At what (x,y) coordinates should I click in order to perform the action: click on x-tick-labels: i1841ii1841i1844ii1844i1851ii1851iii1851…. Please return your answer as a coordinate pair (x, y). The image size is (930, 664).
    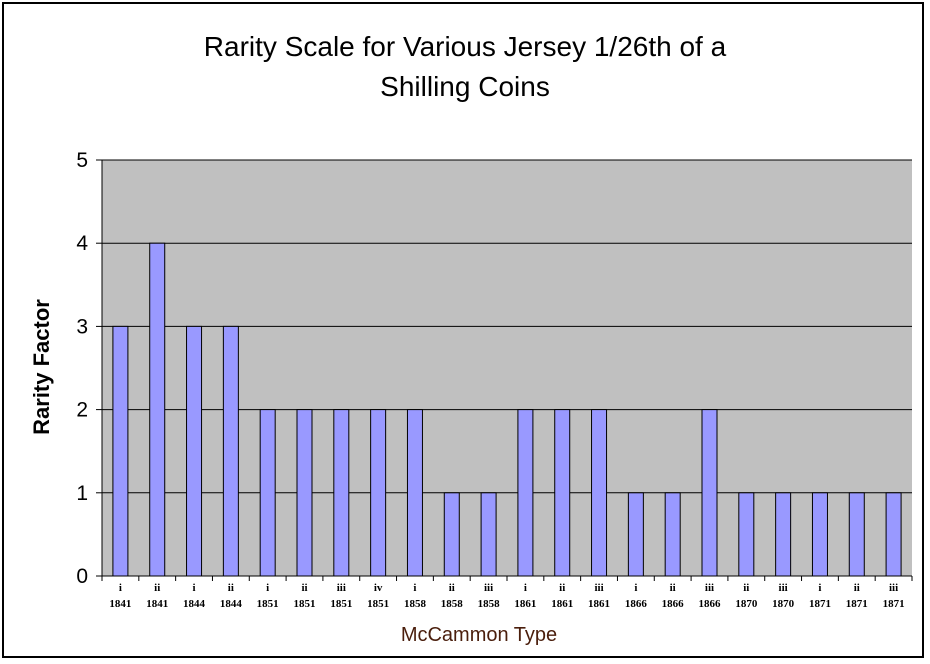
    Looking at the image, I should click on (506, 596).